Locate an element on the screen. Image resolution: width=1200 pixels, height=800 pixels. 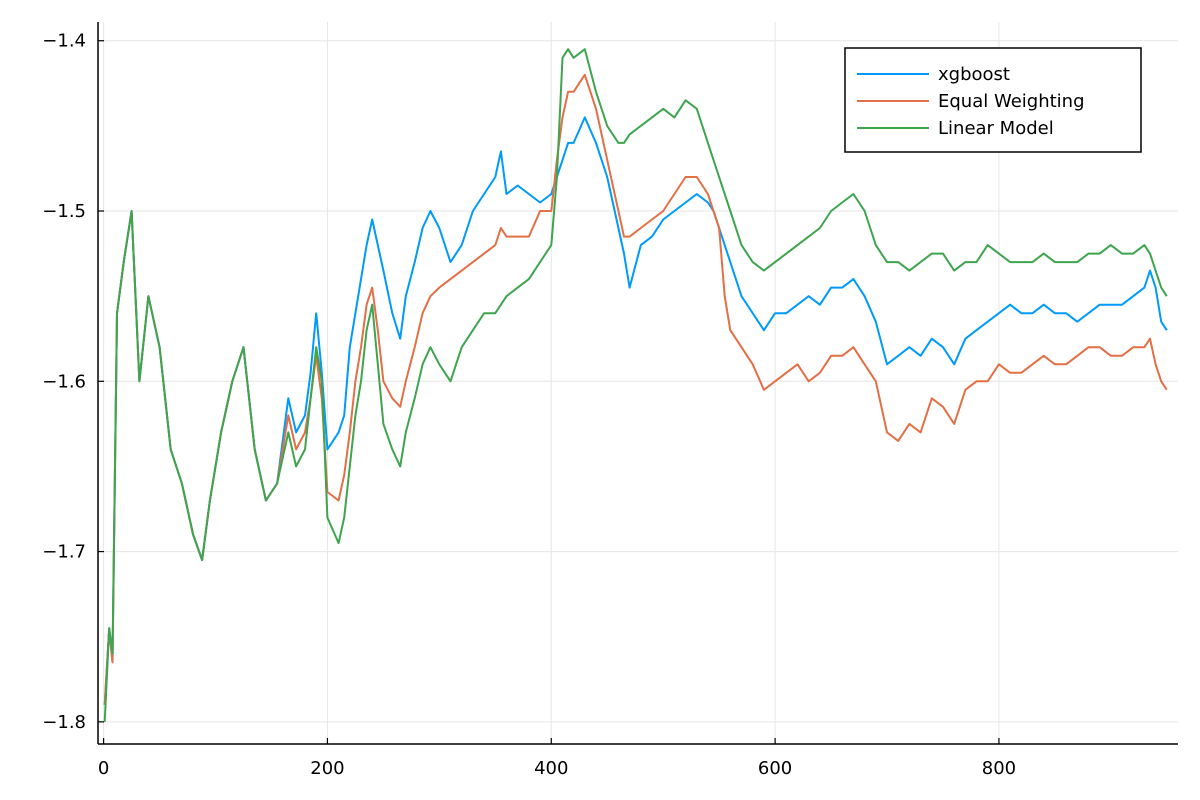
x-axis-ticks: 0 200 400 600 800 is located at coordinates (557, 758).